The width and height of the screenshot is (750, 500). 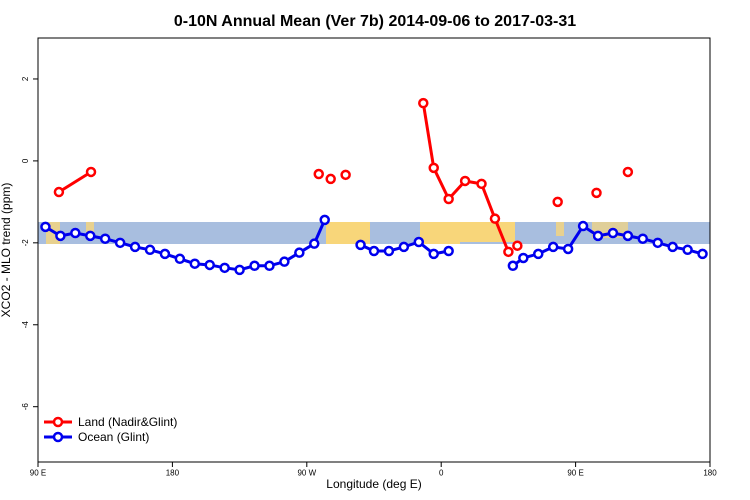 I want to click on x-axis-label: Longitude (deg E), so click(x=373, y=484).